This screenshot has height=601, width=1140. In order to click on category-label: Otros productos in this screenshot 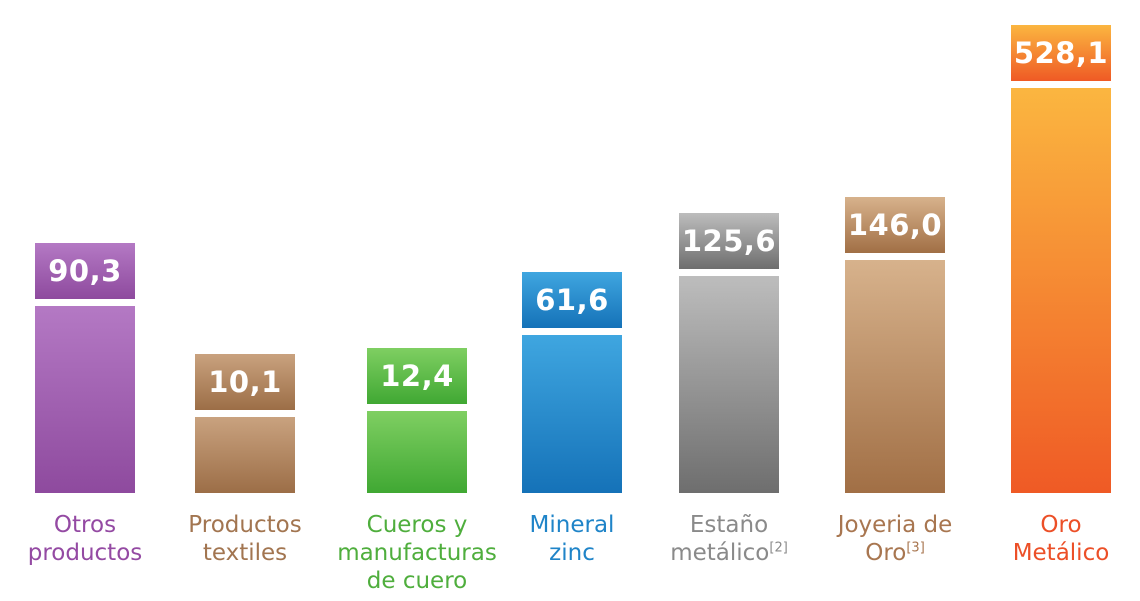, I will do `click(85, 539)`.